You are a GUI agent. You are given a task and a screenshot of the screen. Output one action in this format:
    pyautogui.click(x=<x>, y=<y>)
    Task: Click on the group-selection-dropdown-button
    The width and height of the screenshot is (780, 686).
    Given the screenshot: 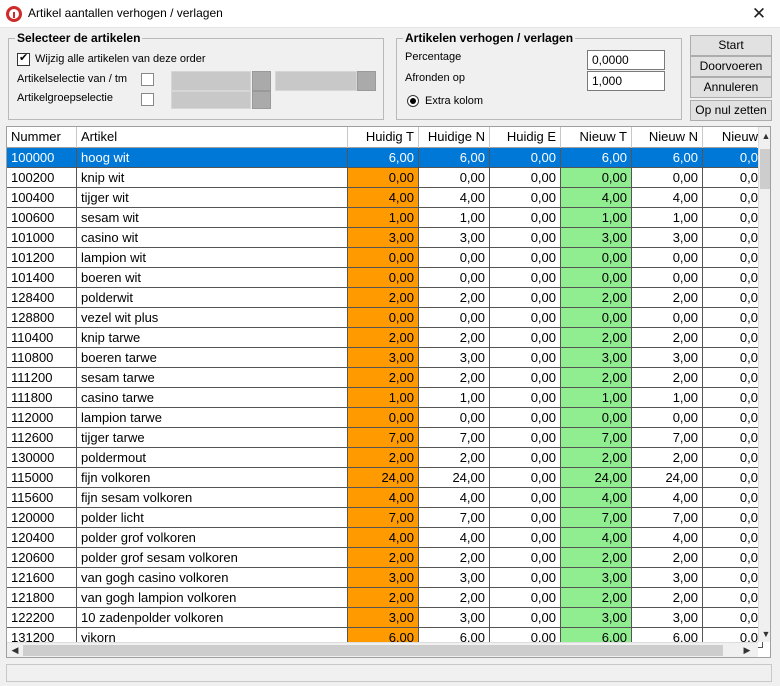 What is the action you would take?
    pyautogui.click(x=261, y=100)
    